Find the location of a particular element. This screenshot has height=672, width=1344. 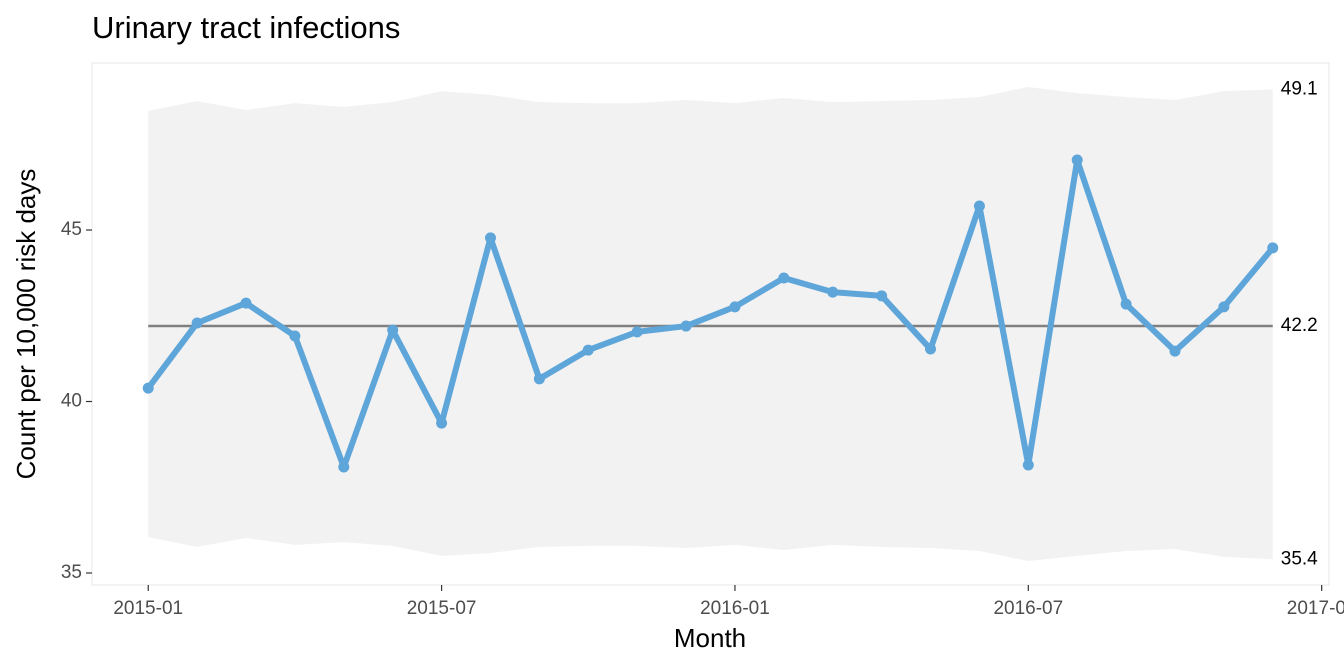

upper-limit-label: 49.1 is located at coordinates (1299, 88).